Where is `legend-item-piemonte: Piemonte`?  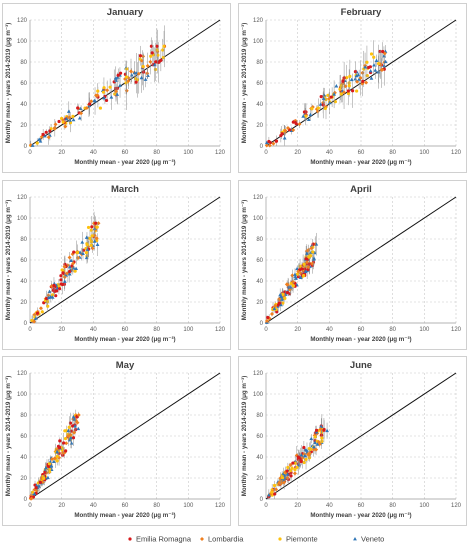 legend-item-piemonte: Piemonte is located at coordinates (298, 539).